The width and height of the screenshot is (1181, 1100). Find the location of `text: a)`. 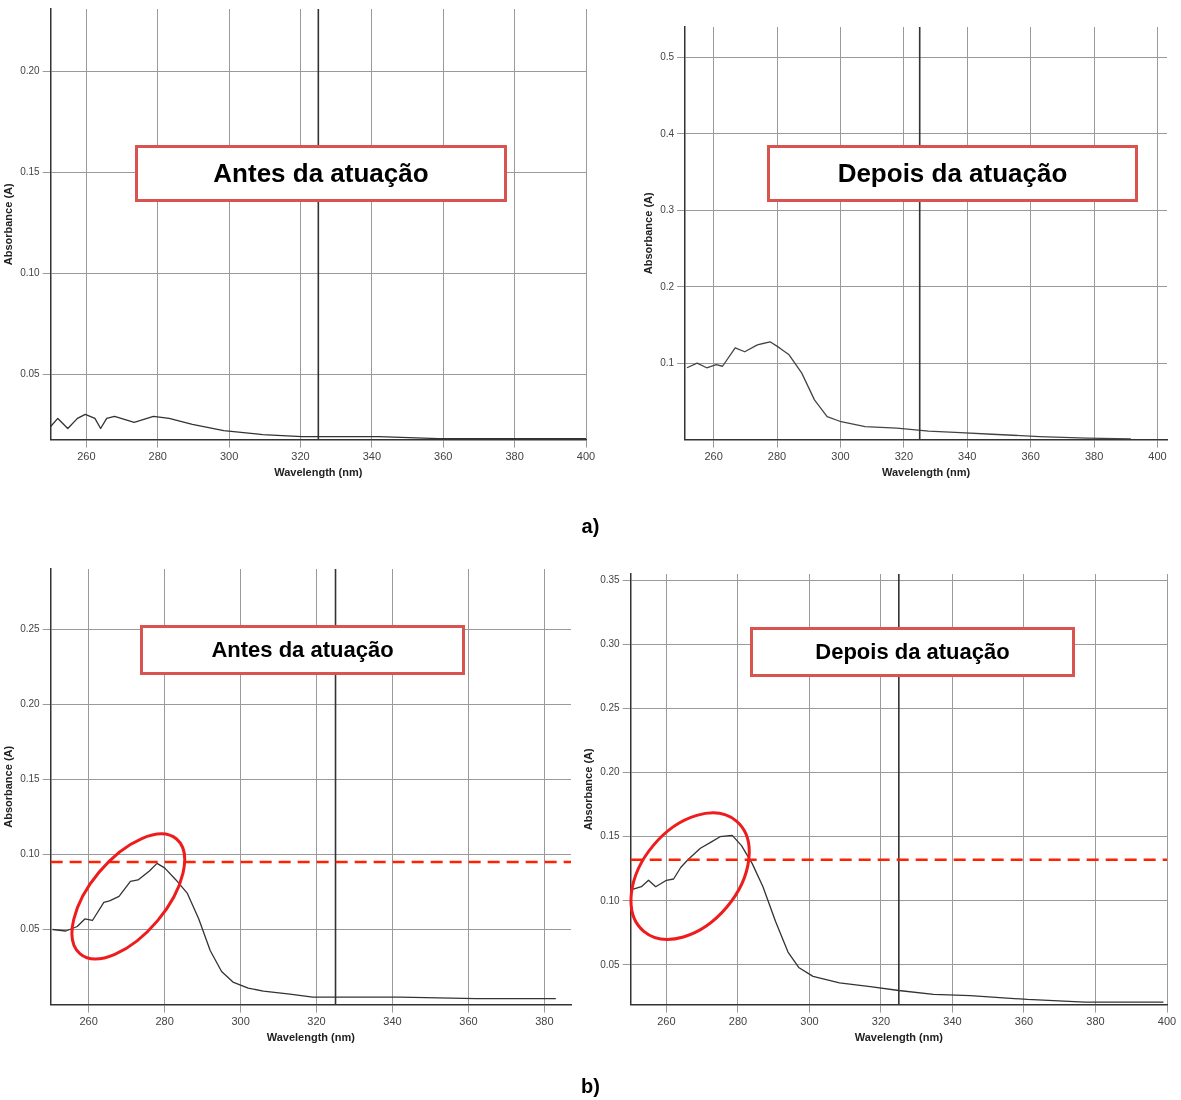

text: a) is located at coordinates (590, 526).